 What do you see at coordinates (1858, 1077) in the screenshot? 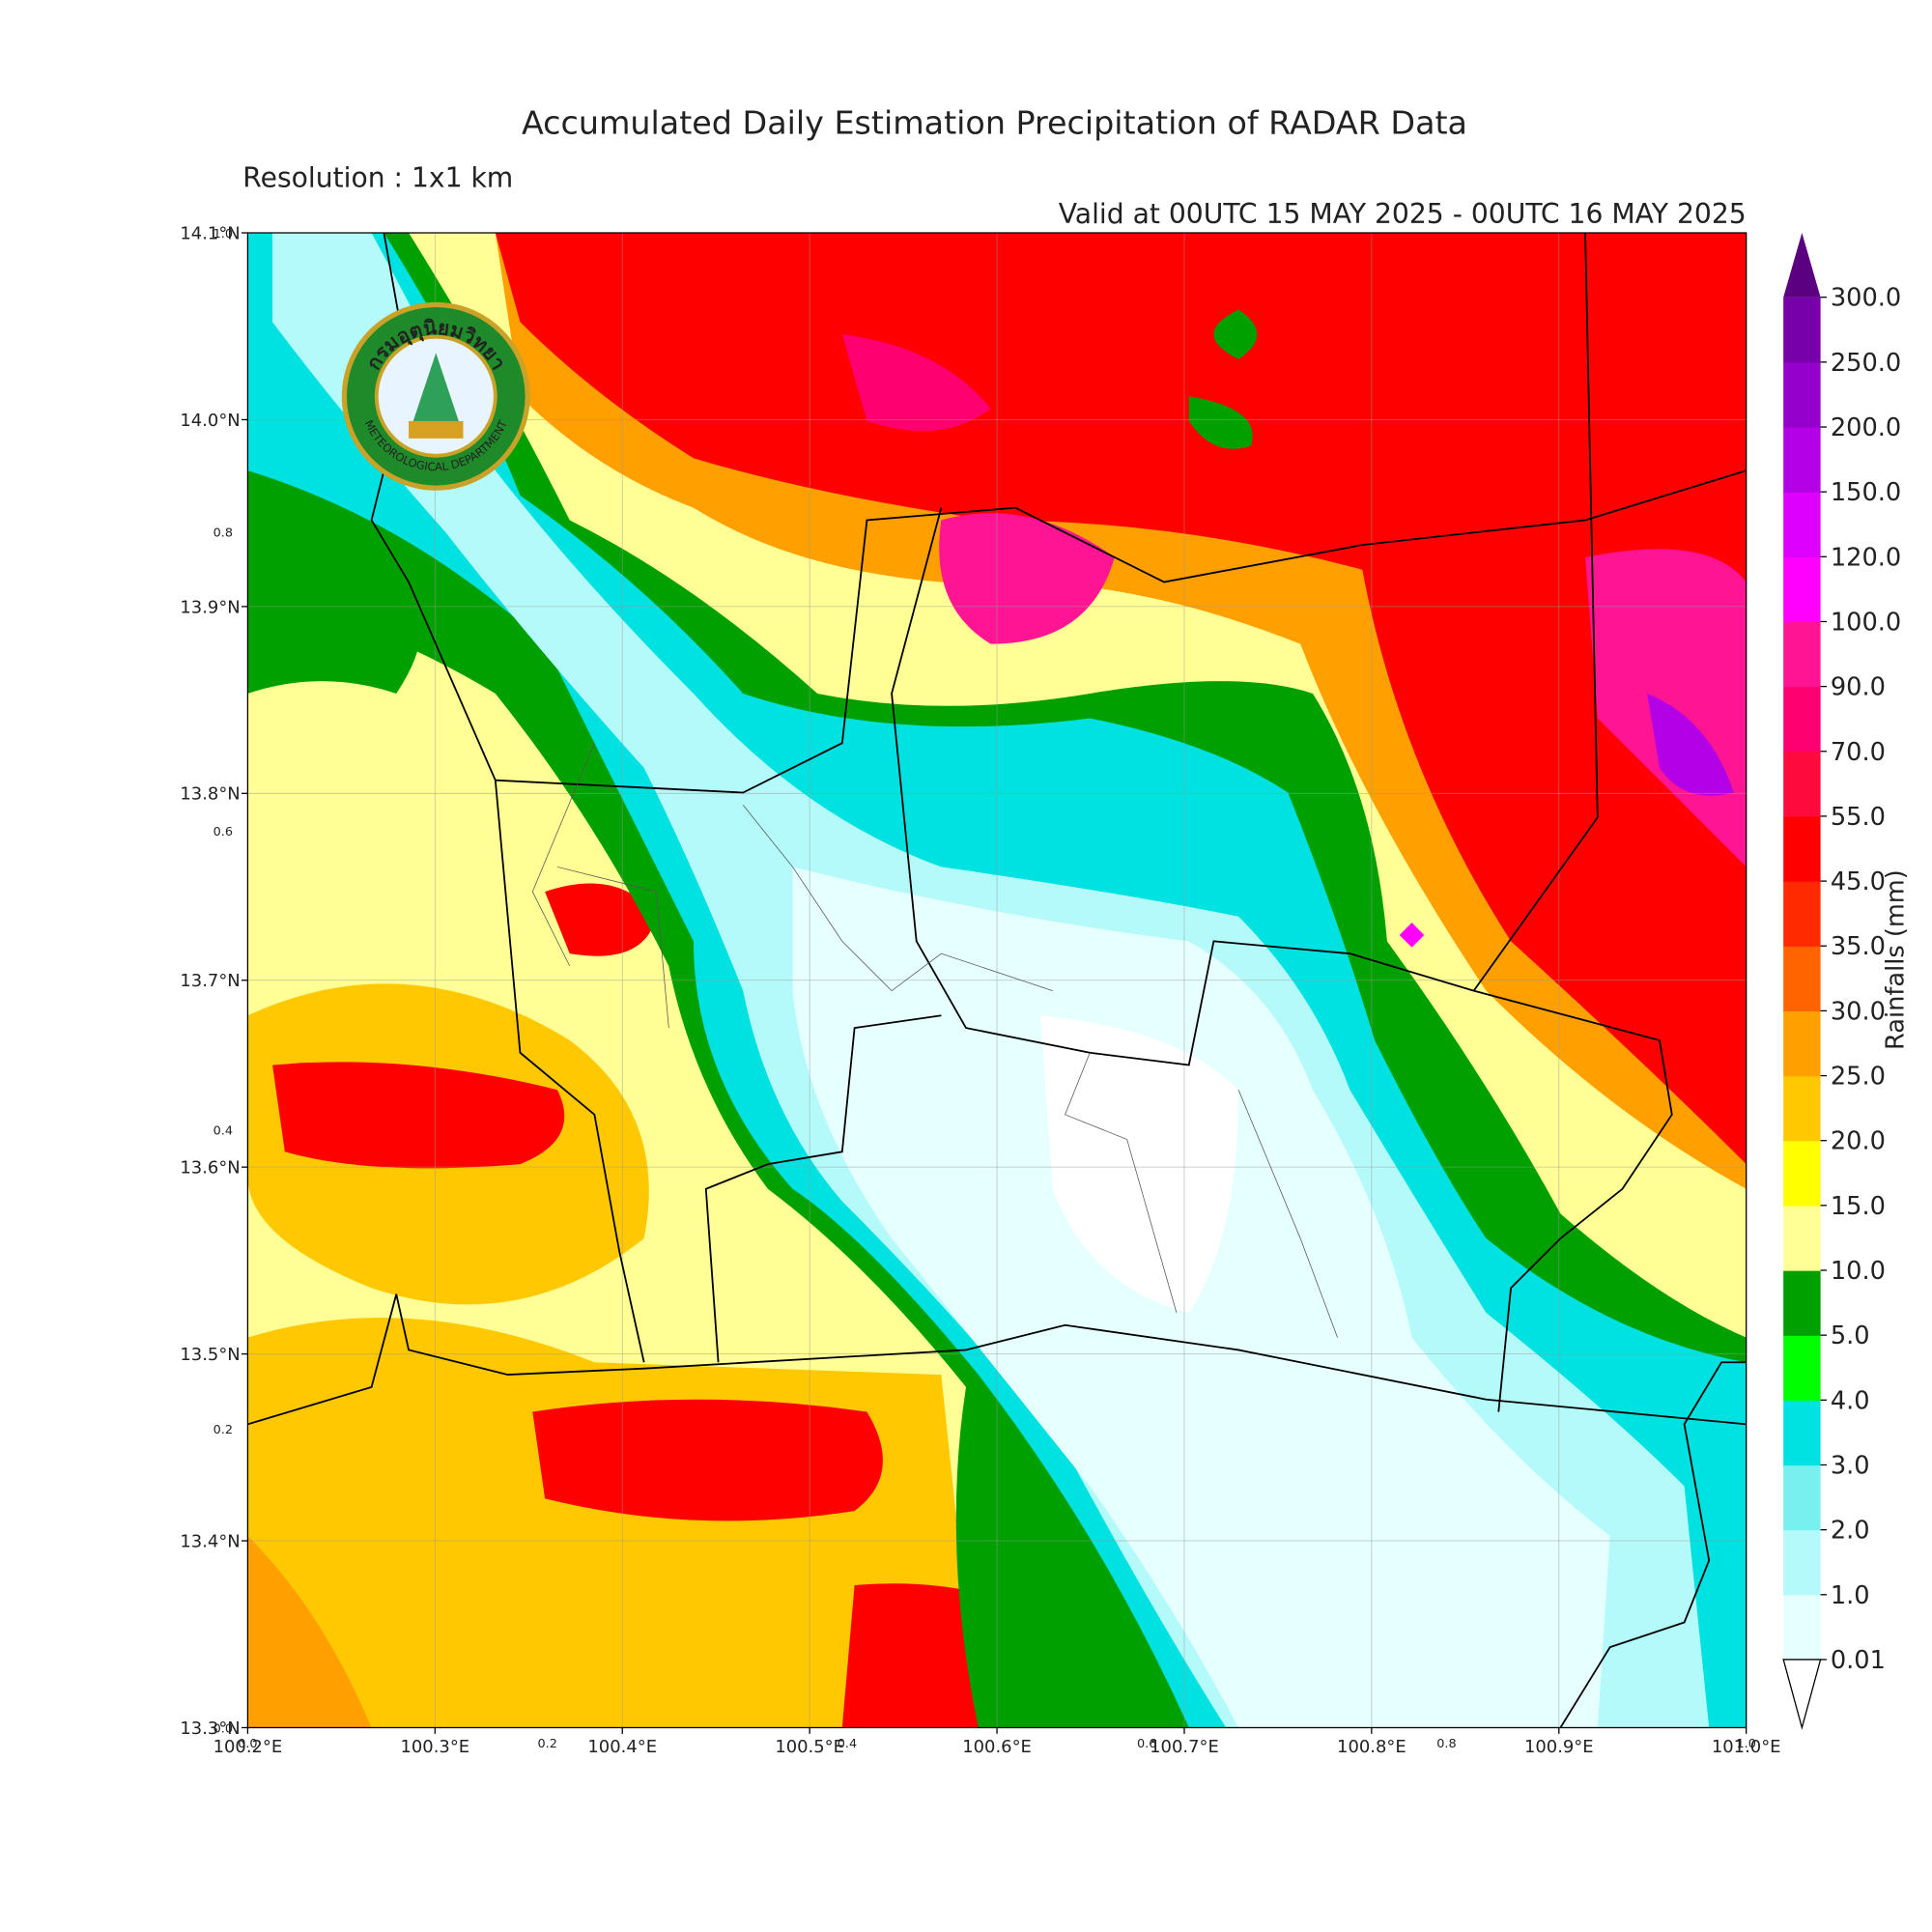
I see `colorbar-level: 25.0` at bounding box center [1858, 1077].